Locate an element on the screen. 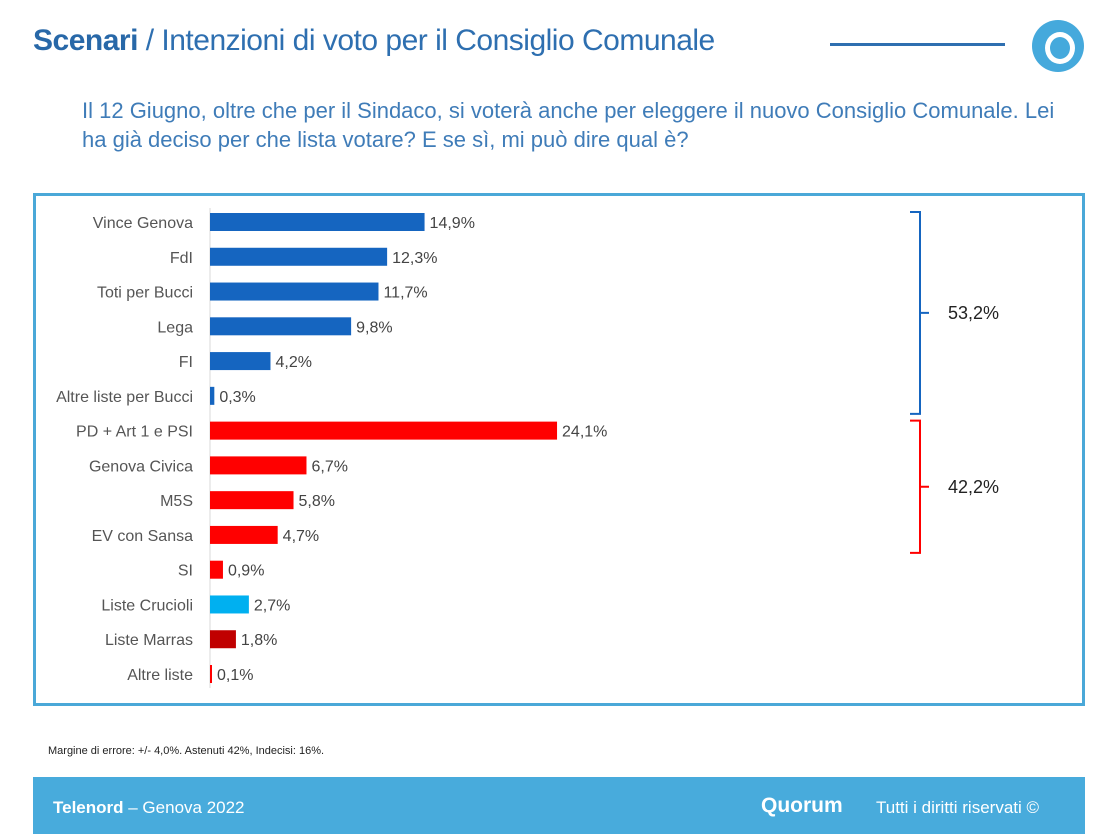  category-label: SI is located at coordinates (185, 571).